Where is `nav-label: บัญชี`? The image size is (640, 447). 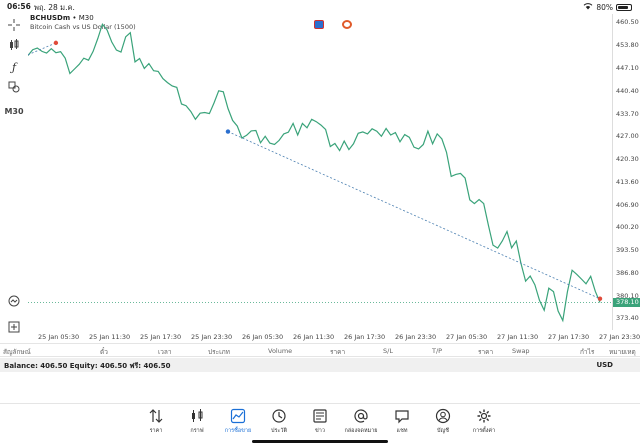 nav-label: บัญชี is located at coordinates (443, 431).